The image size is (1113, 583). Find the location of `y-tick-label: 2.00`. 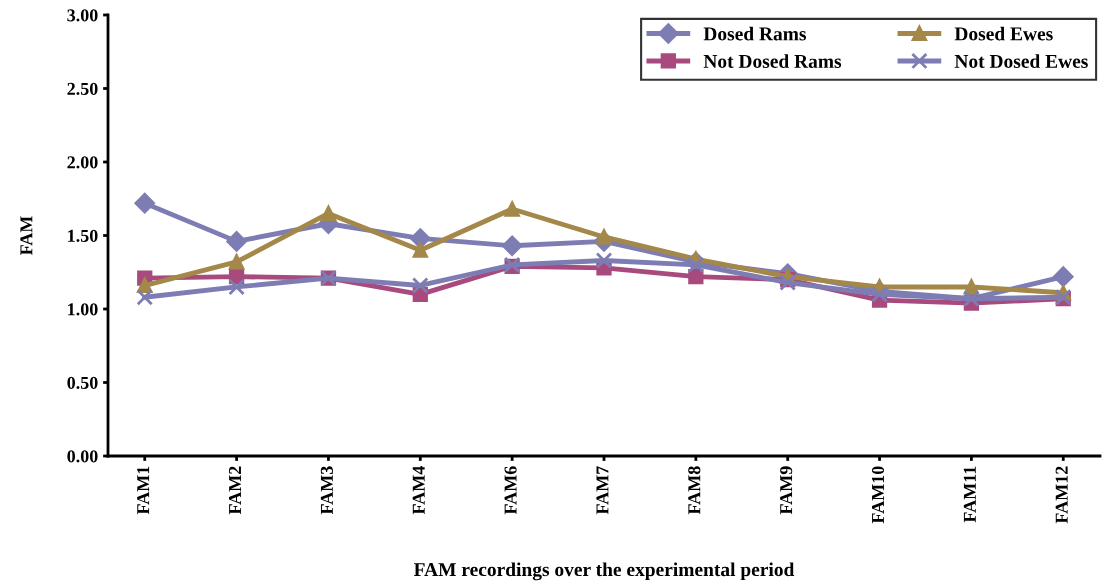

y-tick-label: 2.00 is located at coordinates (82, 162).